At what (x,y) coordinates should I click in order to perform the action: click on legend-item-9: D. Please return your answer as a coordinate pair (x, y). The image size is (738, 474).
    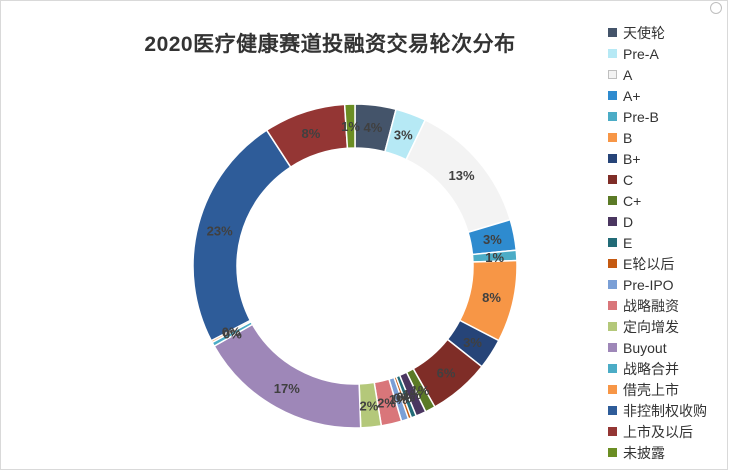
    Looking at the image, I should click on (673, 221).